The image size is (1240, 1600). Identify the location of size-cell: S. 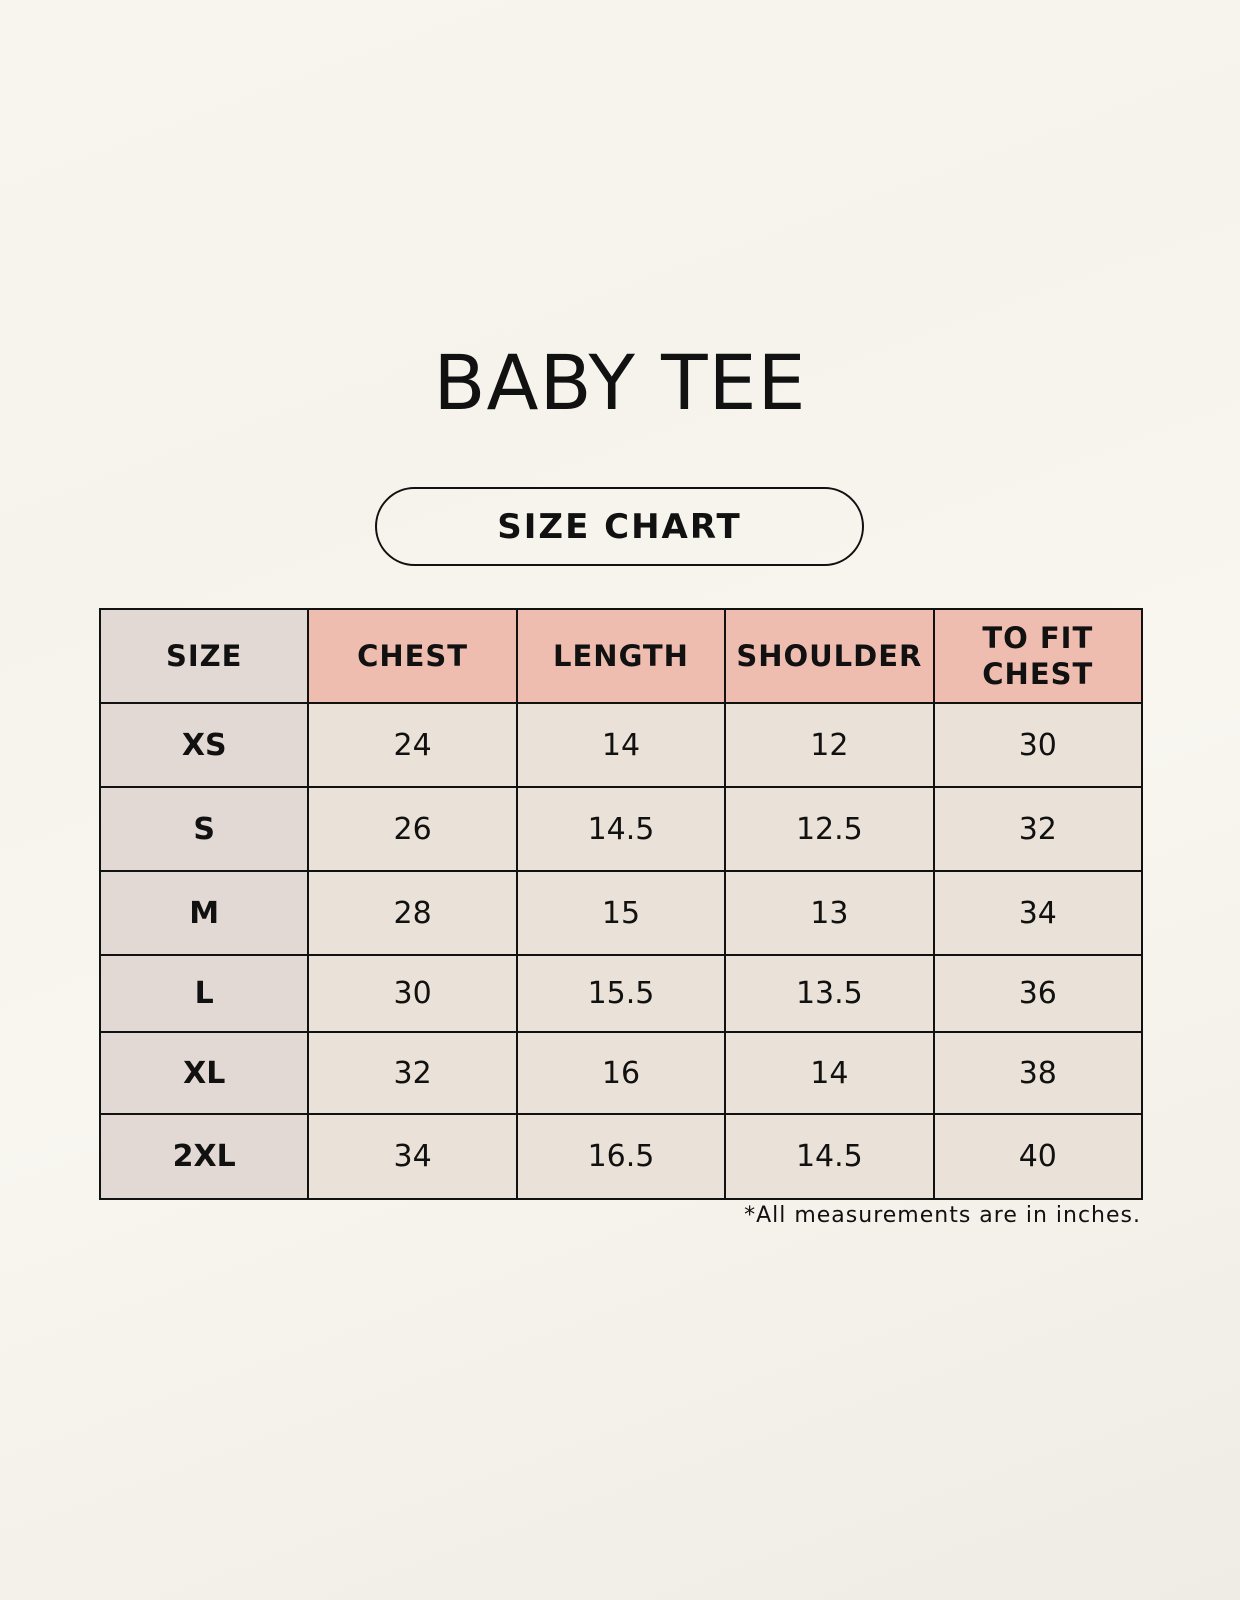
(204, 829).